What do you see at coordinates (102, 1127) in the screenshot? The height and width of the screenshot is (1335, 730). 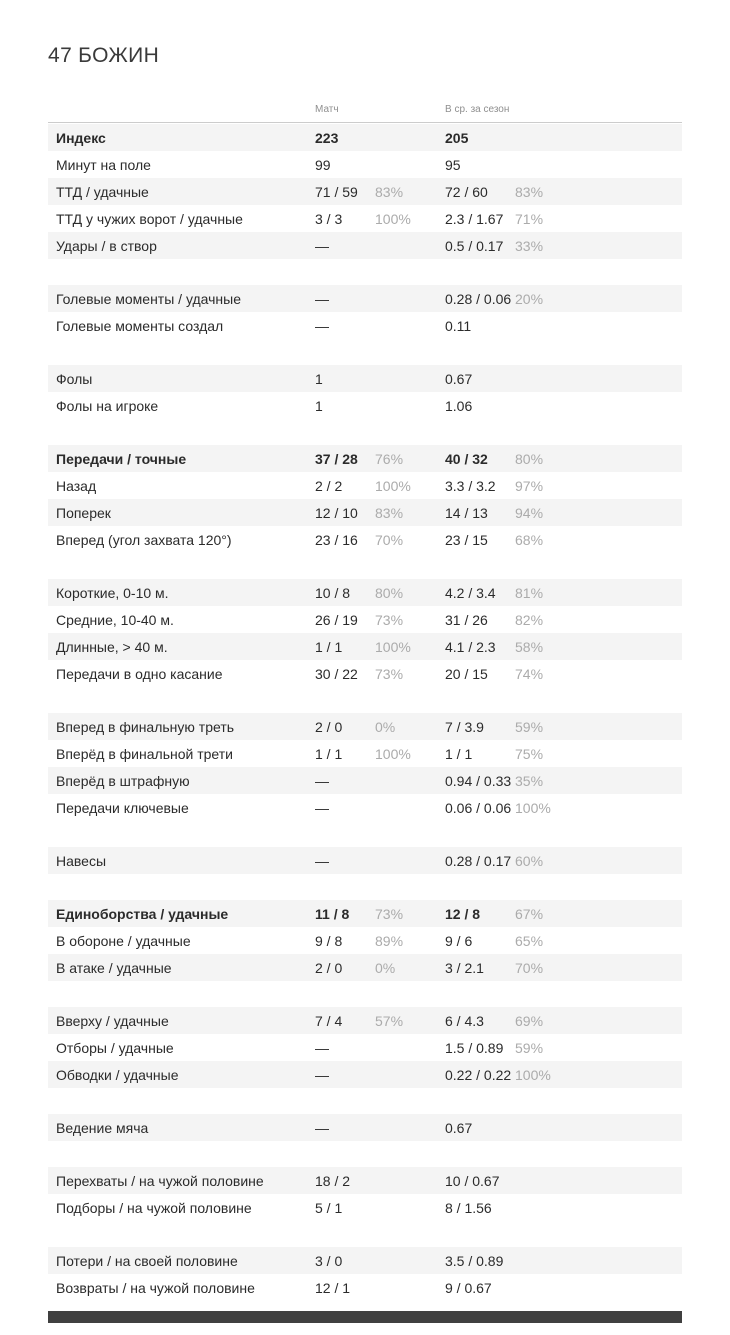 I see `row-label: Ведение мяча` at bounding box center [102, 1127].